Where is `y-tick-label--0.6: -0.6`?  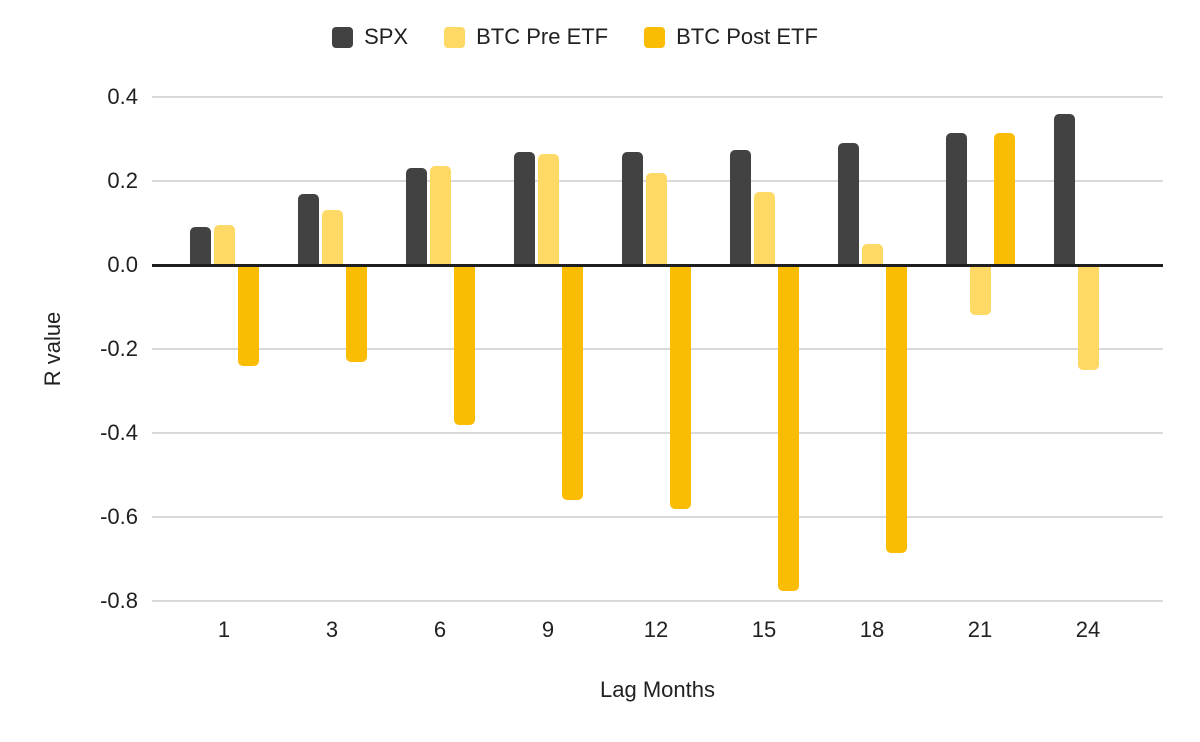
y-tick-label--0.6: -0.6 is located at coordinates (119, 516).